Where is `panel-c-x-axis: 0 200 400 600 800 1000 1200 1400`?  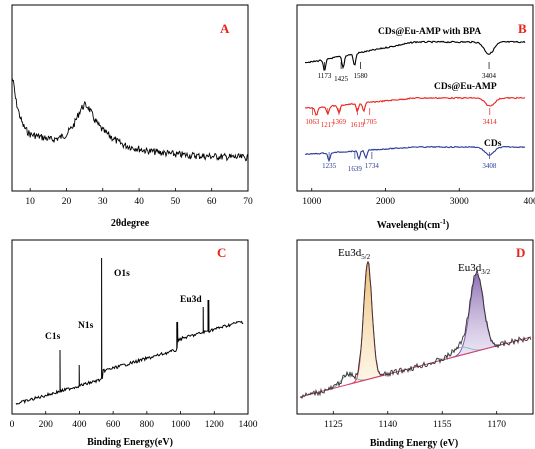
panel-c-x-axis: 0 200 400 600 800 1000 1200 1400 is located at coordinates (134, 420).